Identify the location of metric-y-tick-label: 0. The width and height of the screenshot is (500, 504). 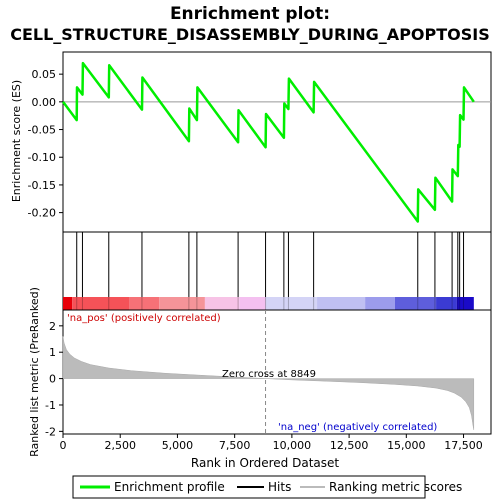
(52, 379).